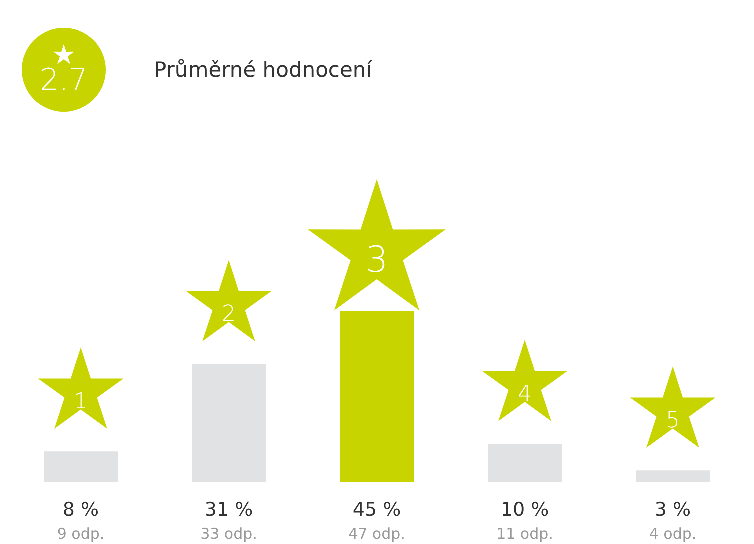  What do you see at coordinates (81, 510) in the screenshot?
I see `data-label: 8 %` at bounding box center [81, 510].